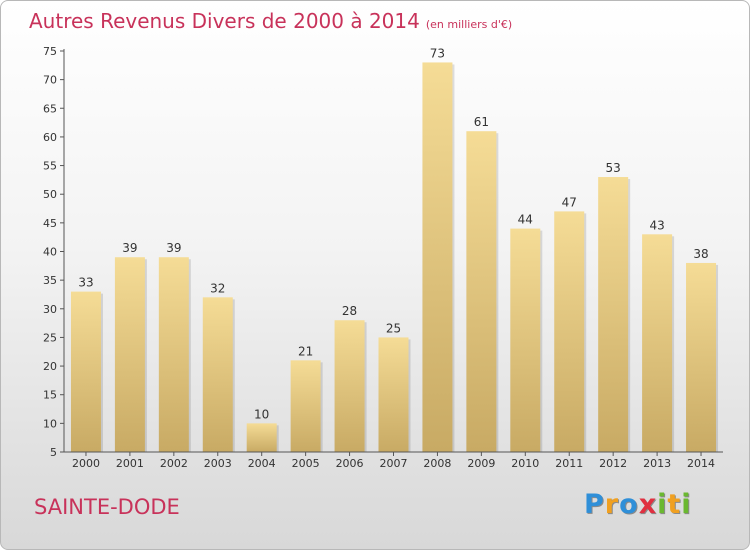 Image resolution: width=750 pixels, height=550 pixels. Describe the element at coordinates (86, 463) in the screenshot. I see `x-tick-label: 2000` at that location.